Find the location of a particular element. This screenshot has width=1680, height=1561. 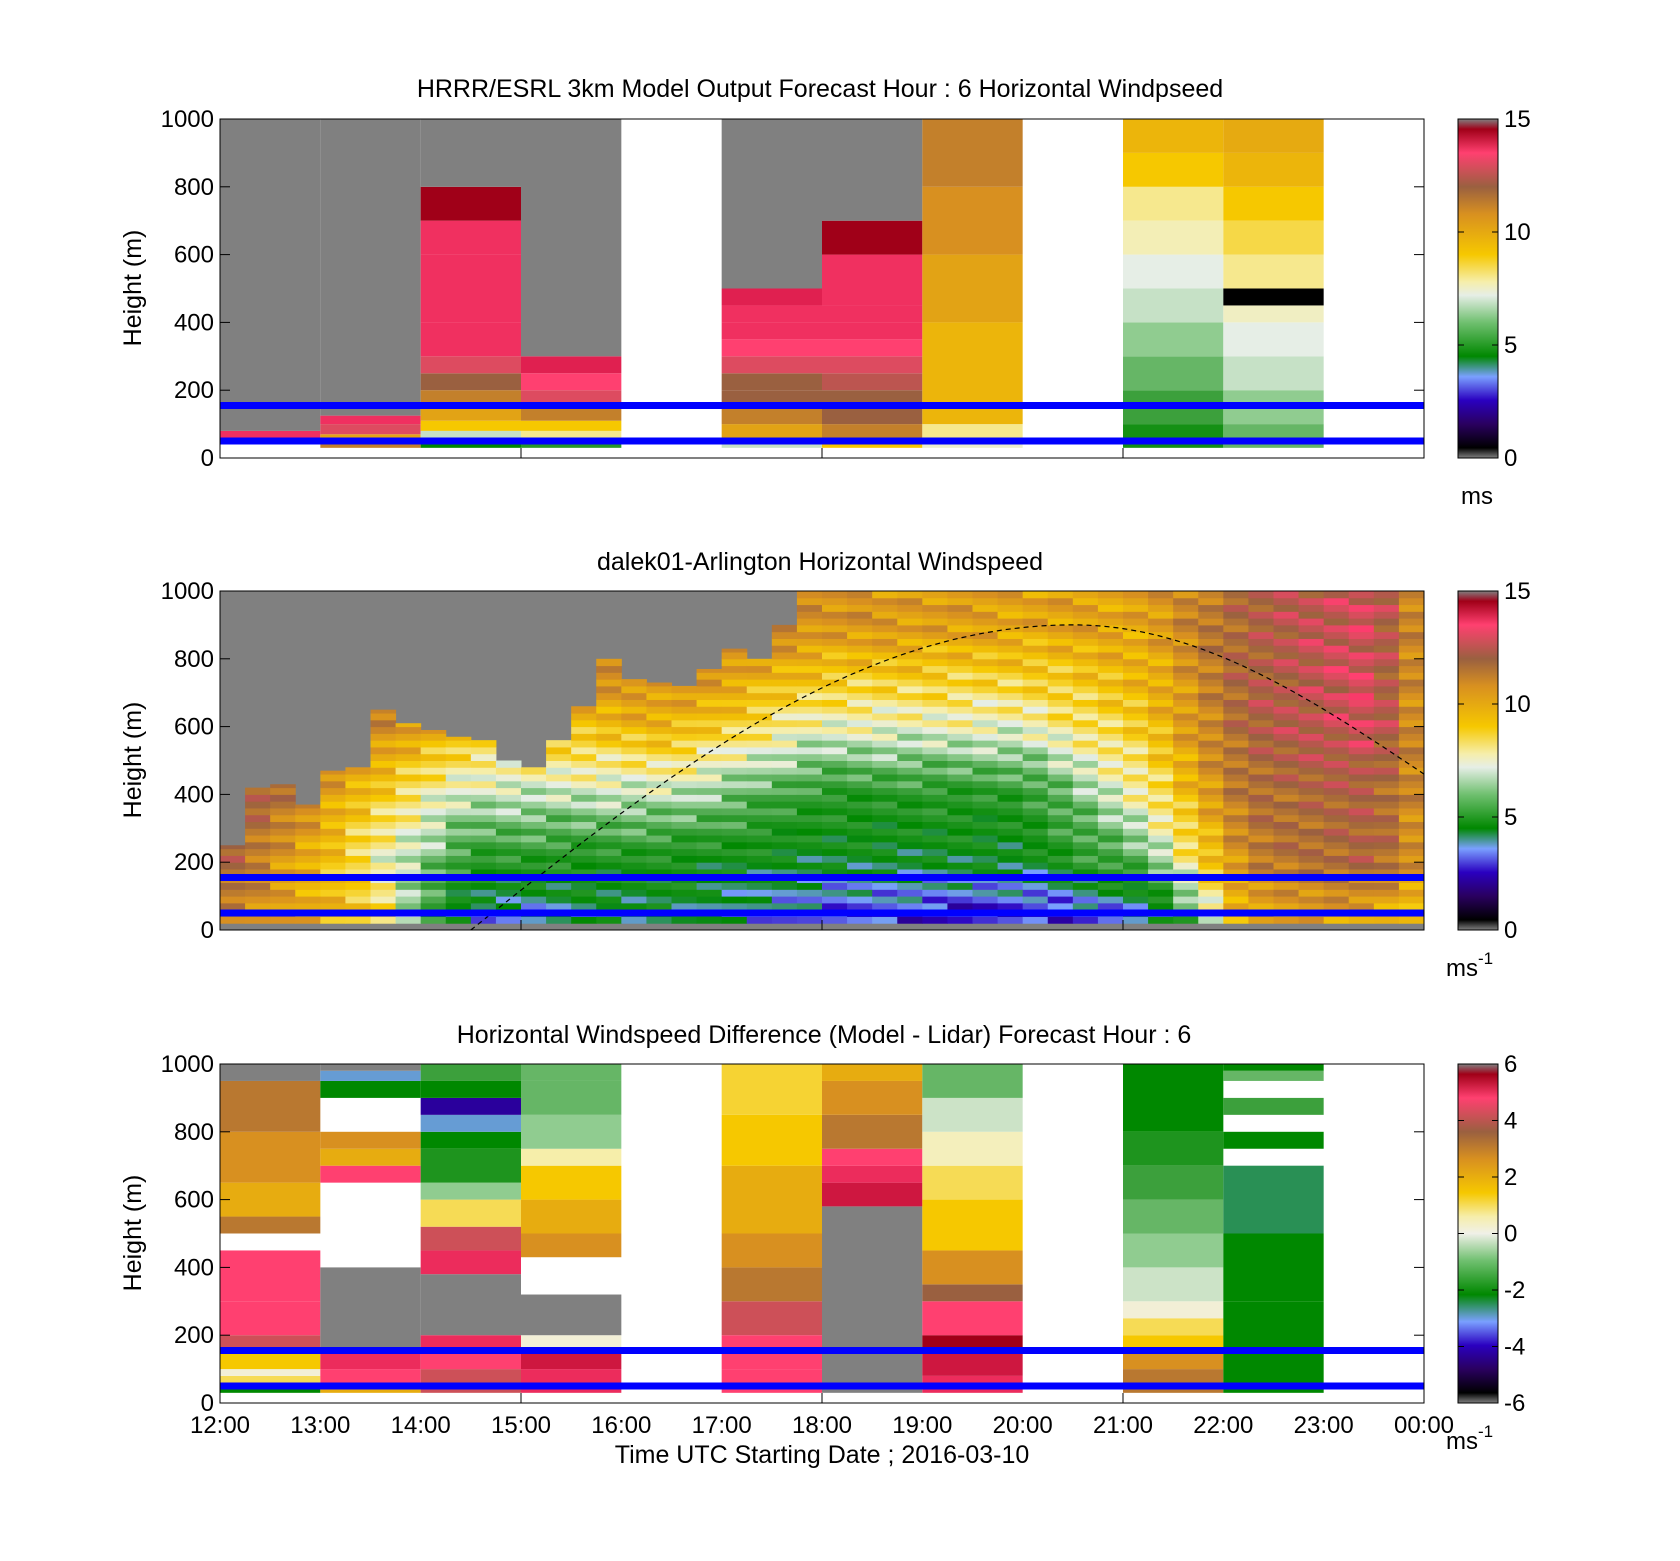

y-tick-label: 1000 is located at coordinates (187, 119).